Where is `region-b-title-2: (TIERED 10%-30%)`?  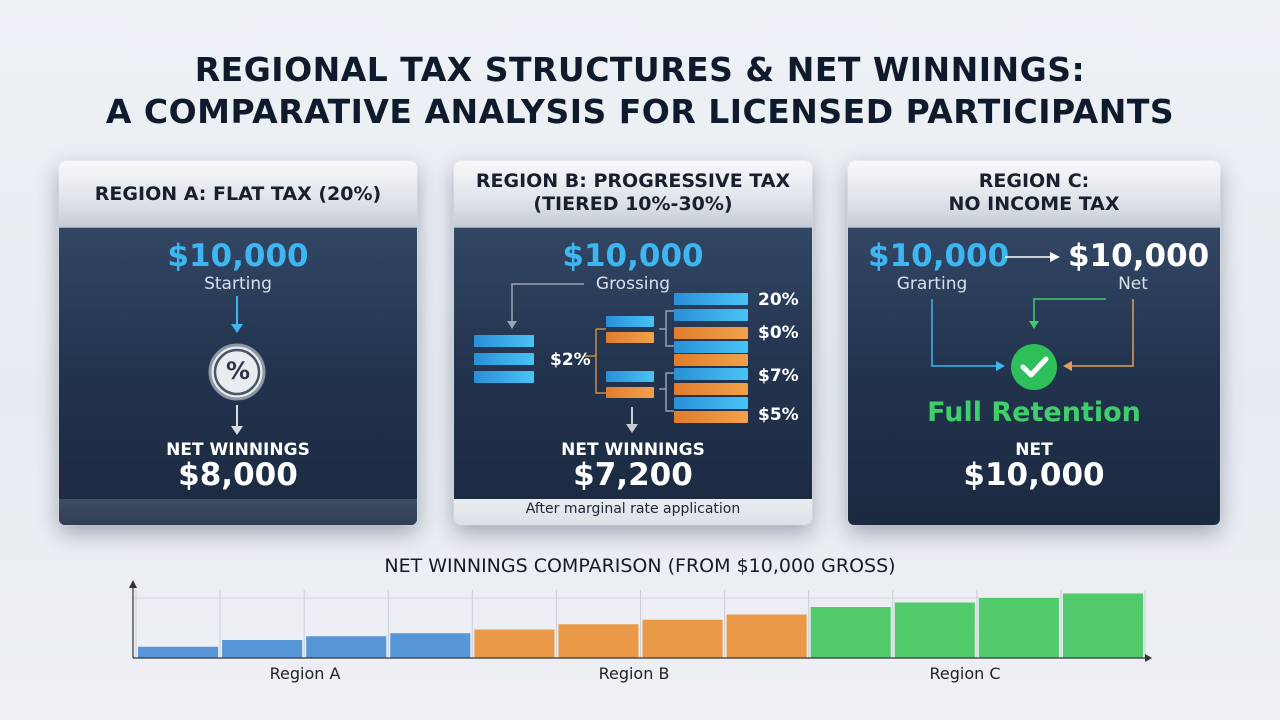
region-b-title-2: (TIERED 10%-30%) is located at coordinates (633, 204).